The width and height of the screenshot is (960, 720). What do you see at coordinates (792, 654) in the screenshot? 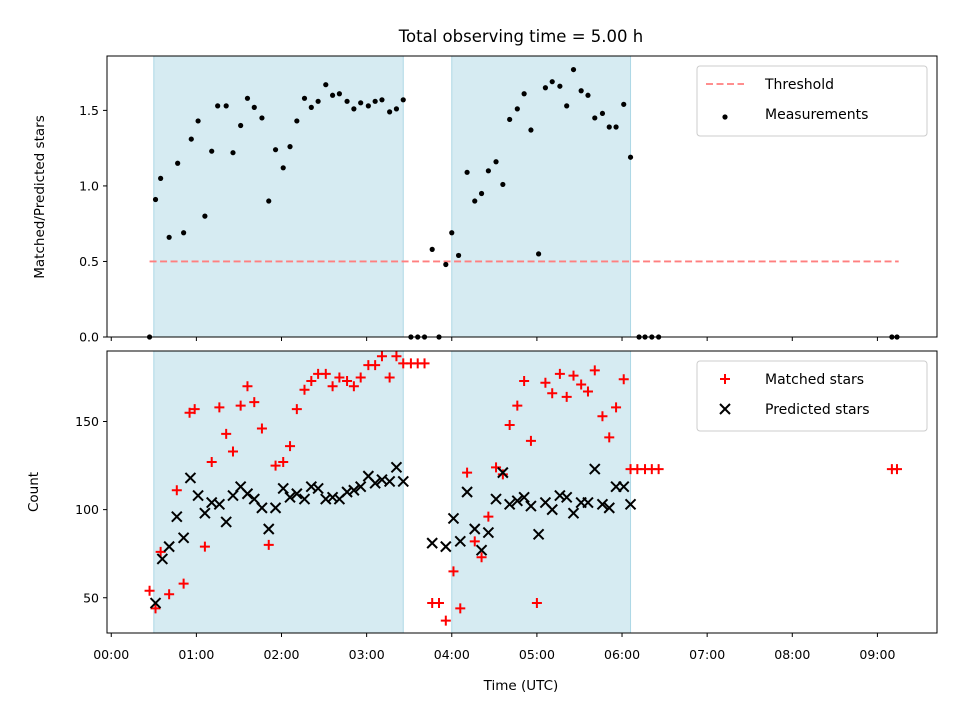
I see `x-tick-label: 08:00` at bounding box center [792, 654].